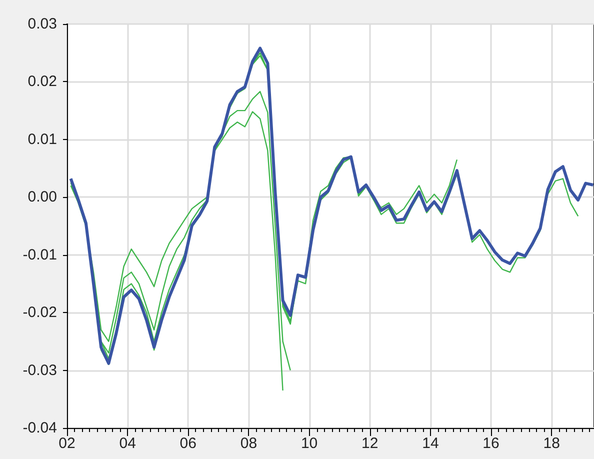 This screenshot has height=459, width=594. I want to click on y-tick-label: 0.00, so click(42, 197).